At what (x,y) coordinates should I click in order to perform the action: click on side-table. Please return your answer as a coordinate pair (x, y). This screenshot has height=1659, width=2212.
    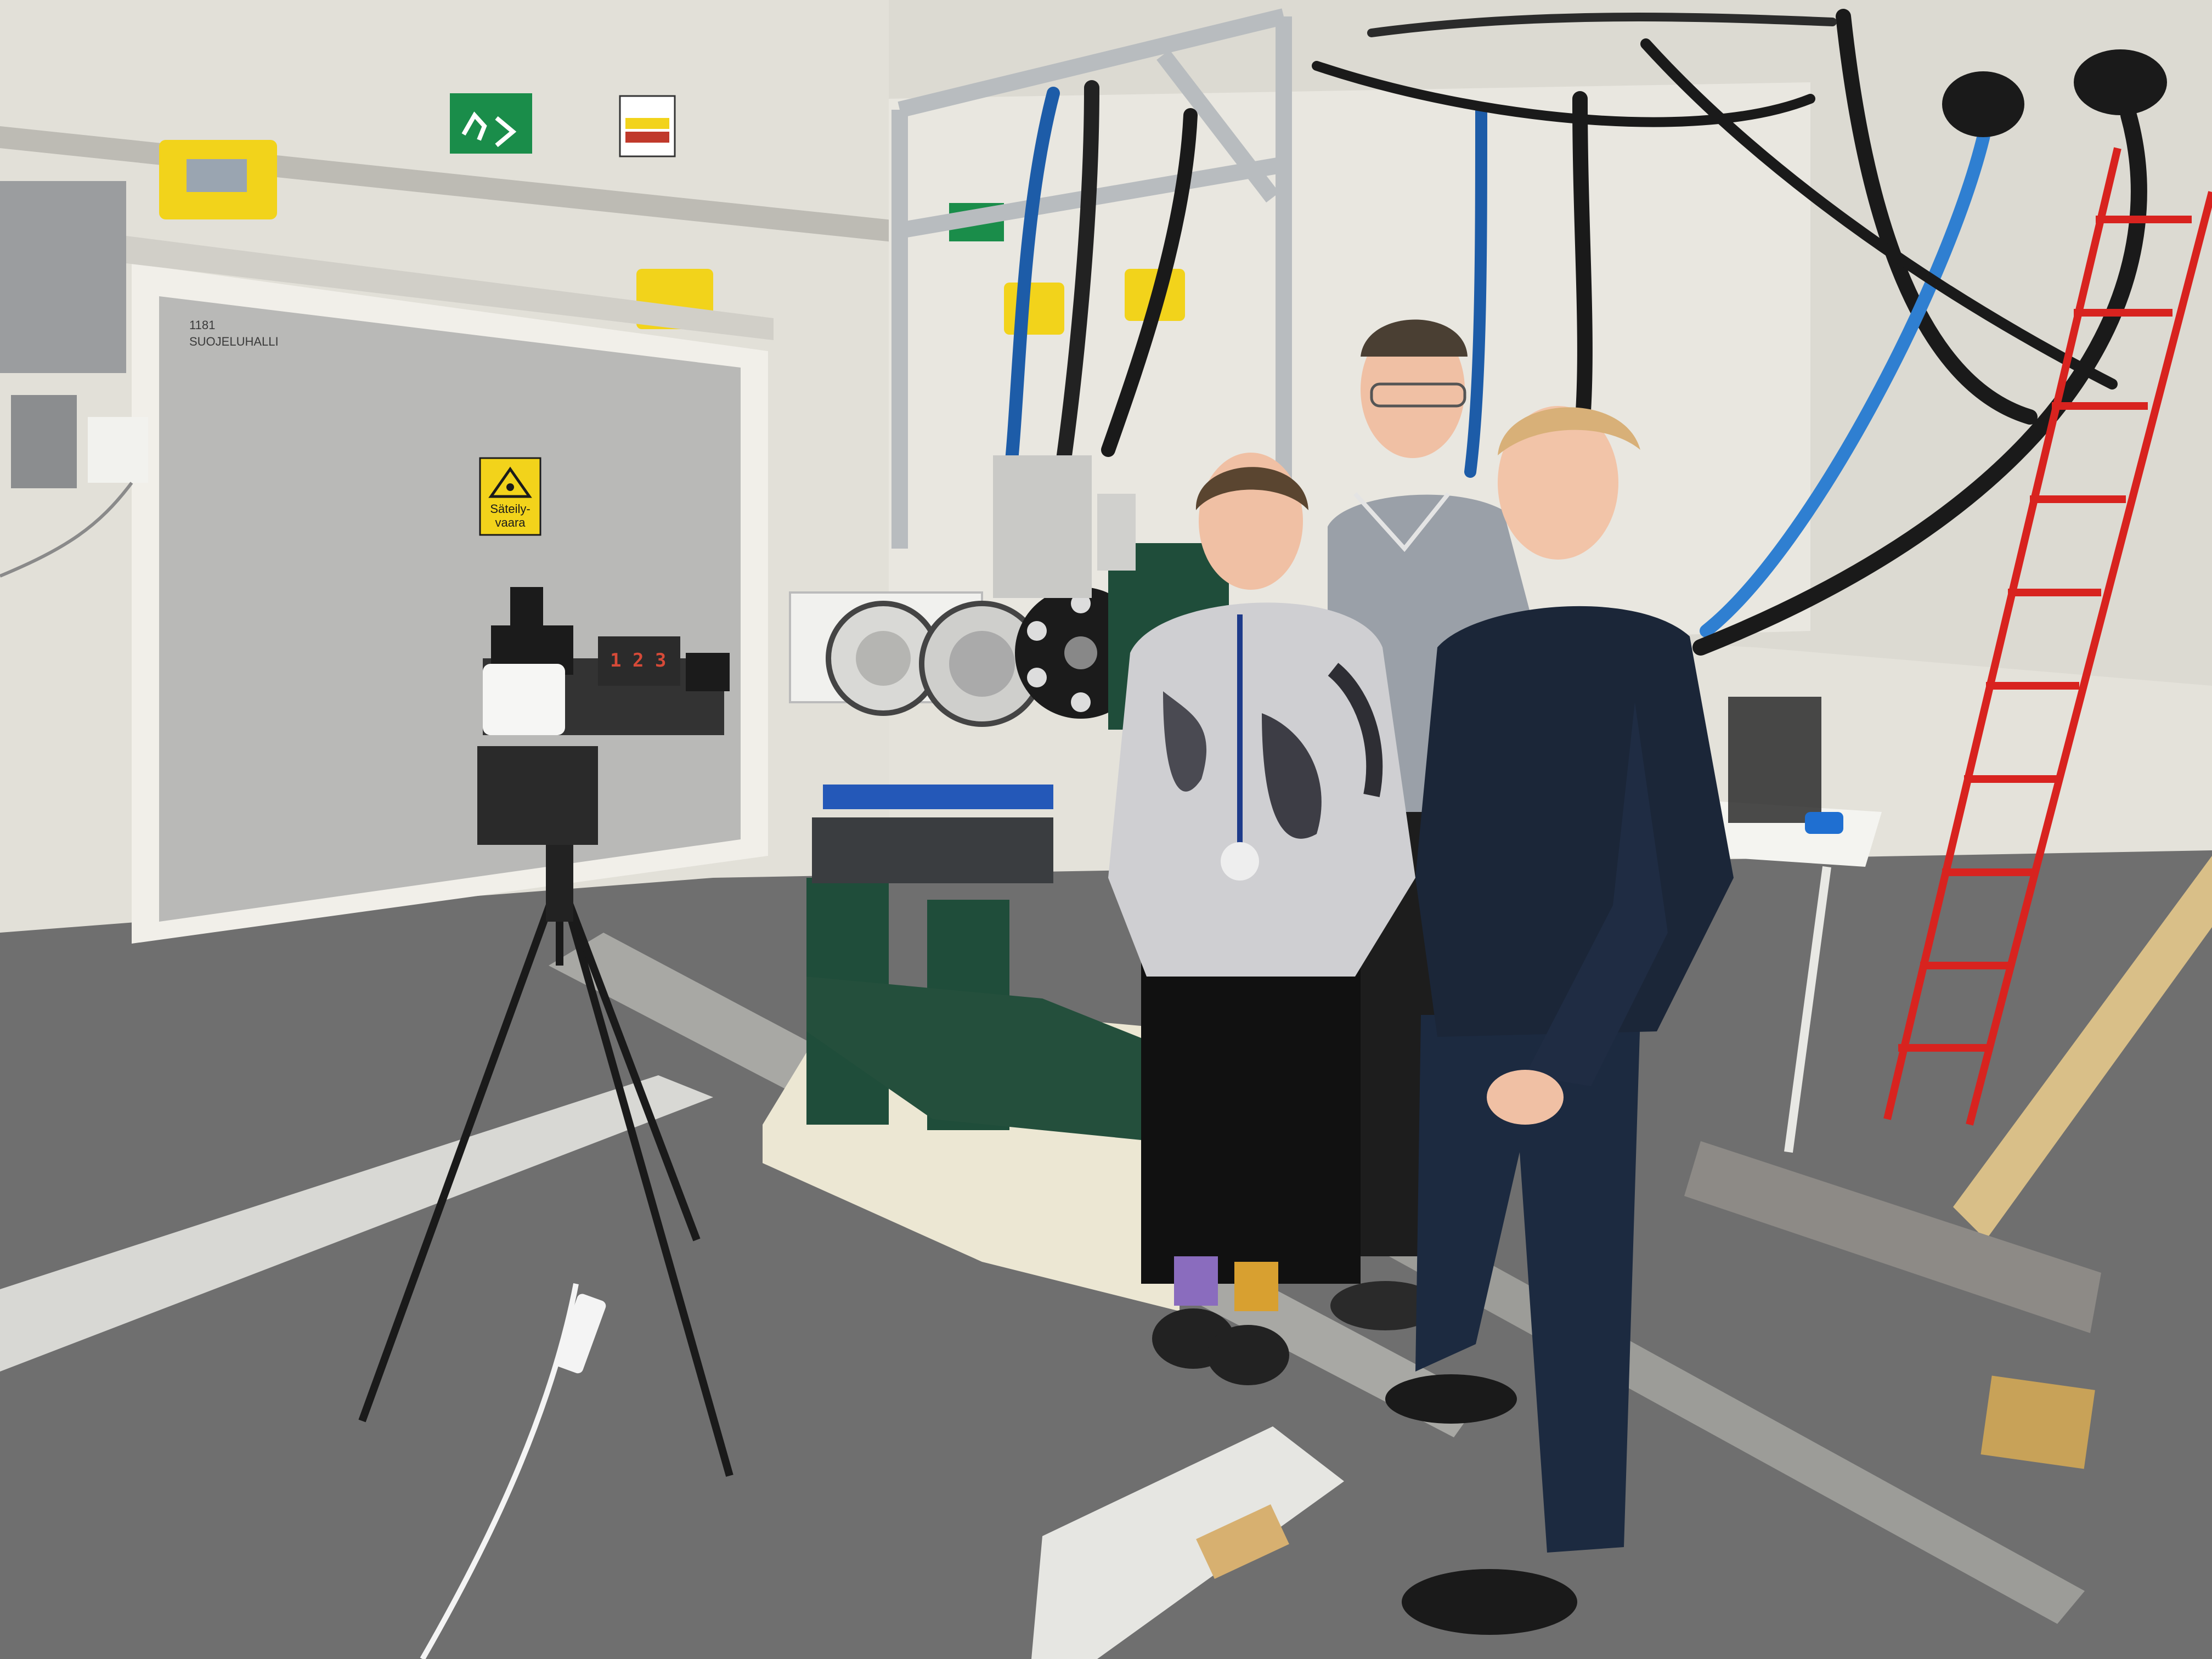
    Looking at the image, I should click on (1792, 925).